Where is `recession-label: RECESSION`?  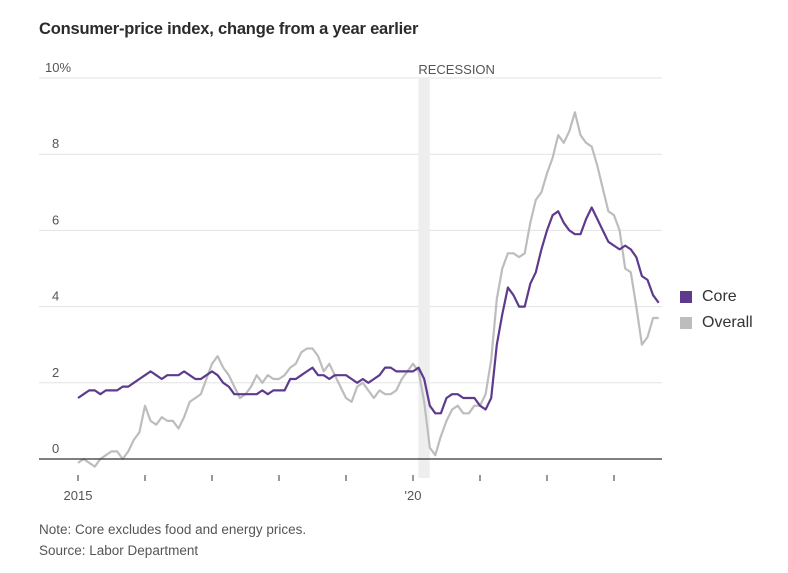
recession-label: RECESSION is located at coordinates (456, 69).